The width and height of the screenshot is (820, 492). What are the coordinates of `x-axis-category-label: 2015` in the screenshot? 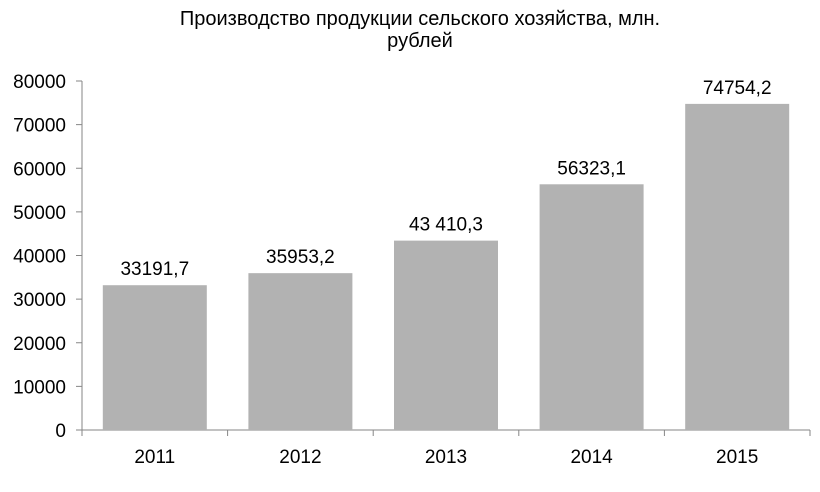 It's located at (737, 457).